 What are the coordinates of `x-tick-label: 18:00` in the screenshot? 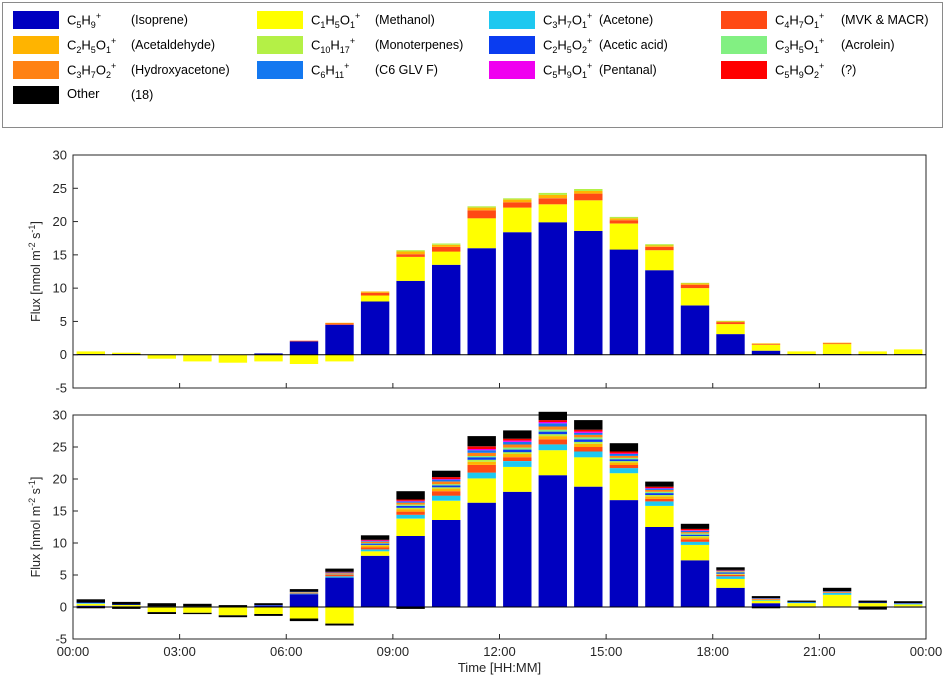 It's located at (712, 651).